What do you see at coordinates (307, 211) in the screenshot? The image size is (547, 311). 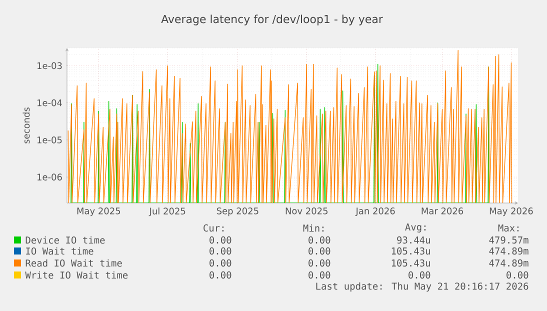 I see `x-tick-label: Nov 2025` at bounding box center [307, 211].